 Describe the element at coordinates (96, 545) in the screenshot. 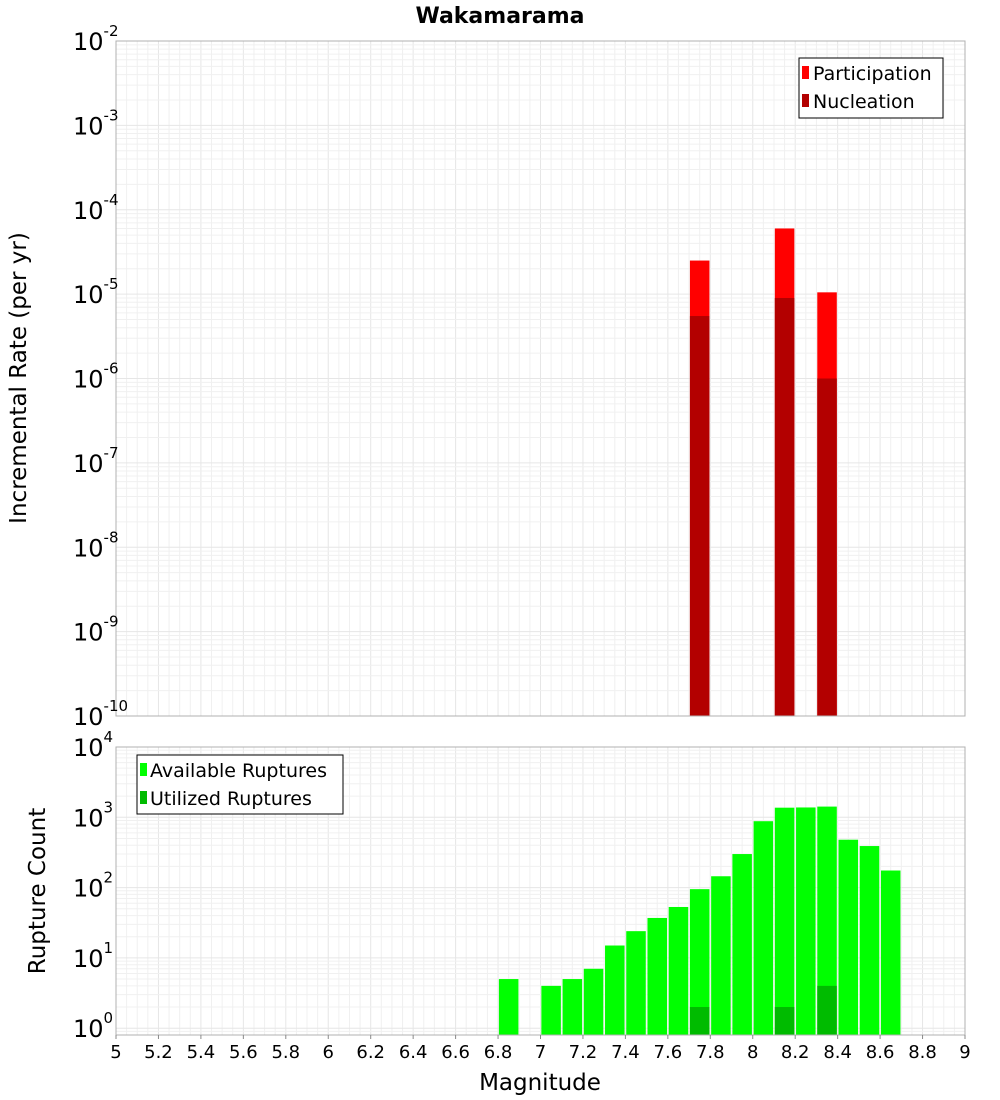

I see `rate-y-tick-label: 10⁻⁸` at that location.